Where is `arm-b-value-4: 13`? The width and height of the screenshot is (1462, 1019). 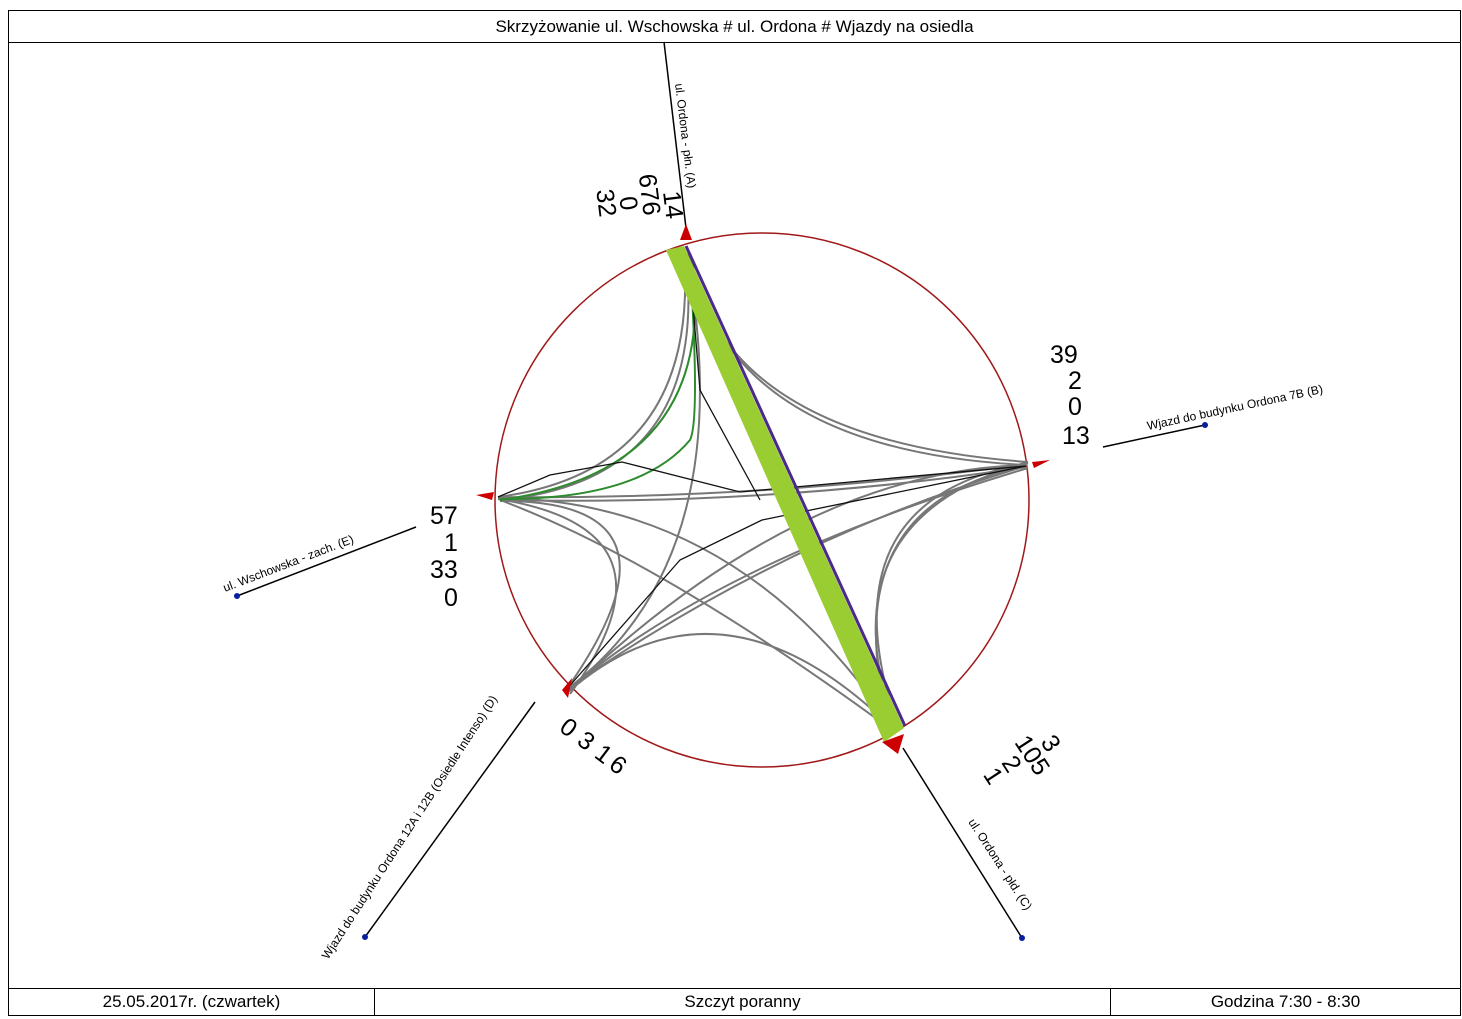 arm-b-value-4: 13 is located at coordinates (1076, 436).